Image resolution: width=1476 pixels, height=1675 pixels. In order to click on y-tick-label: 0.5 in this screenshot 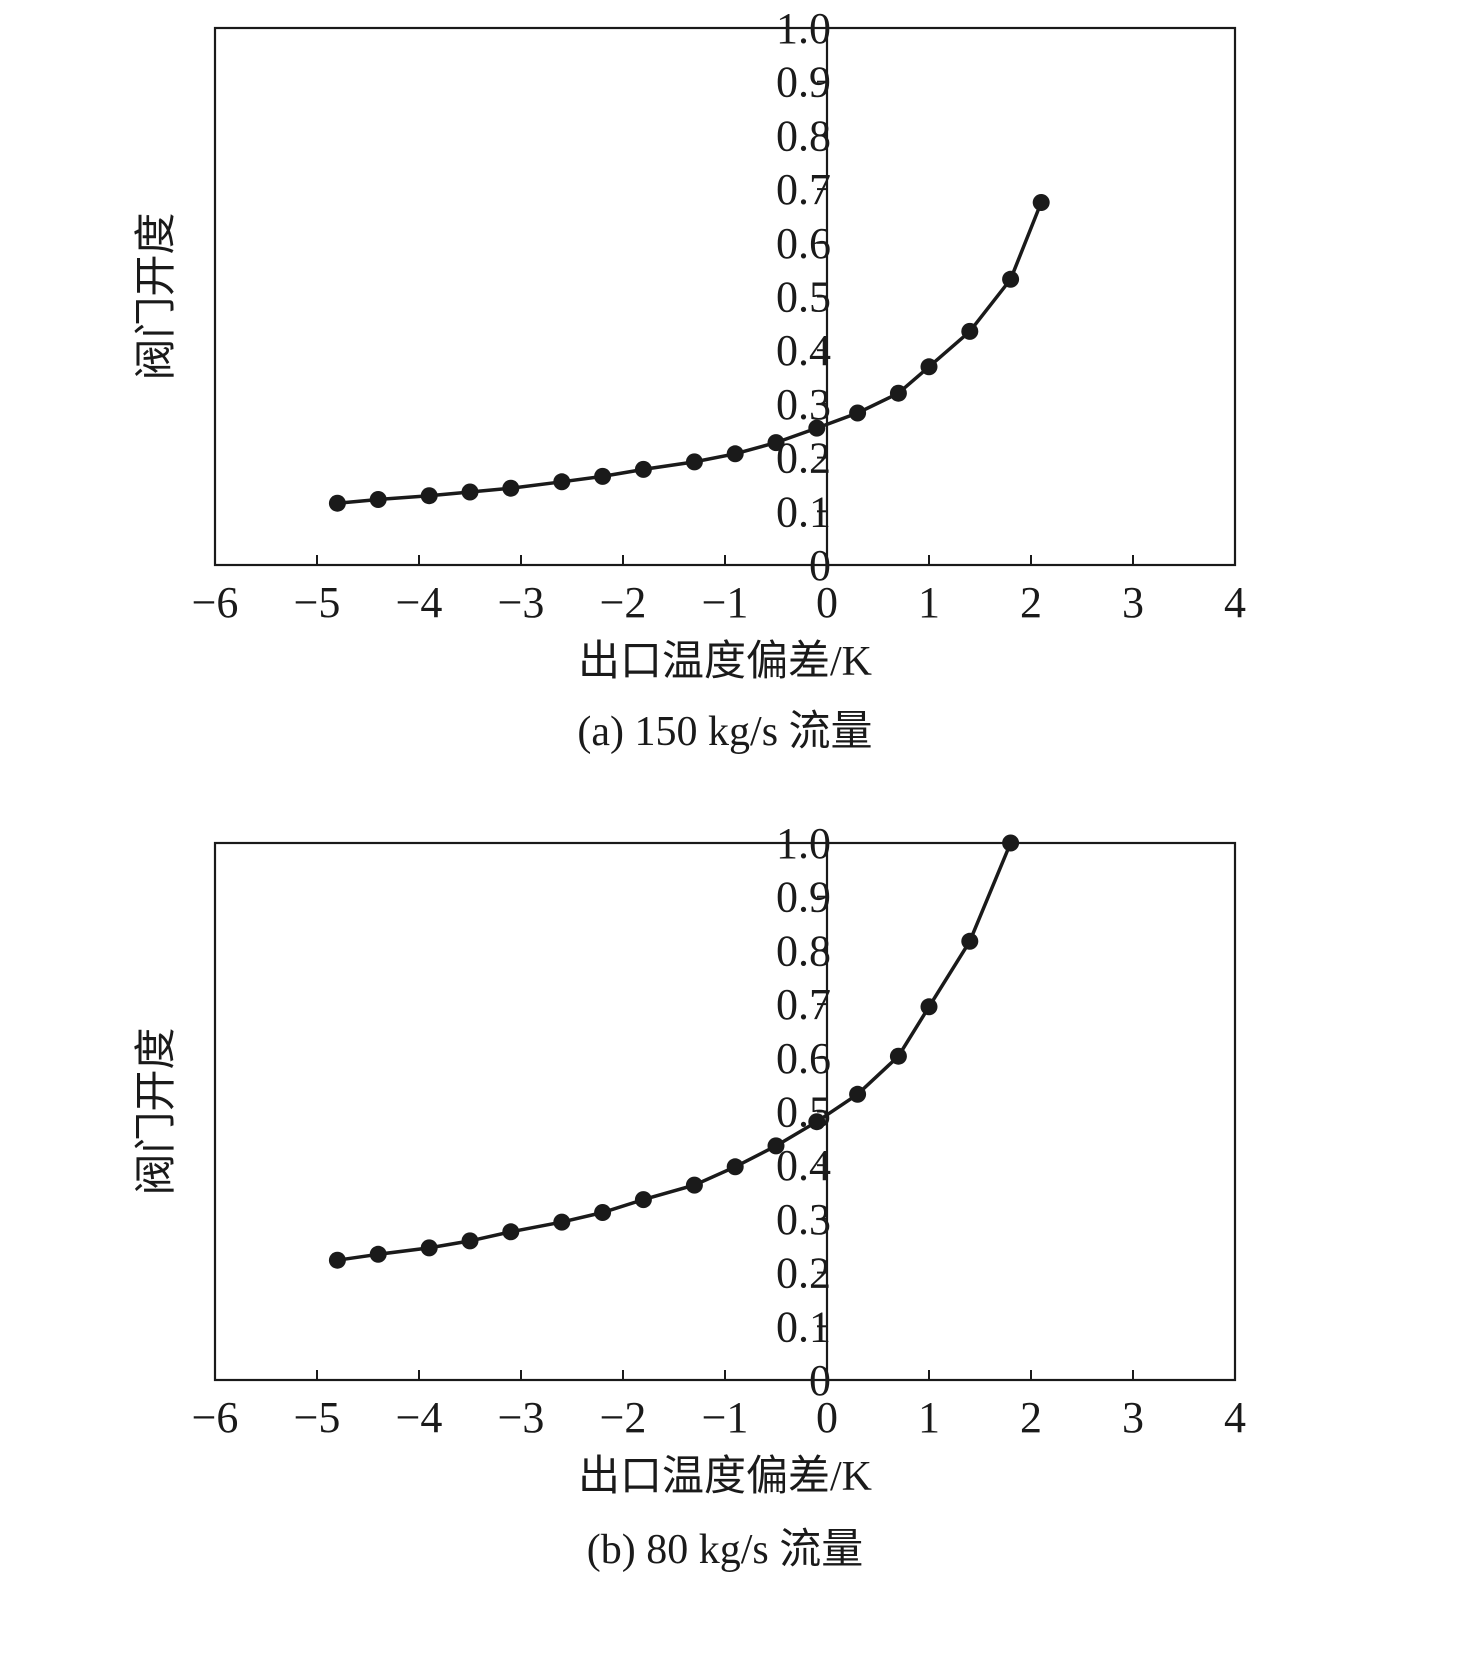, I will do `click(803, 297)`.